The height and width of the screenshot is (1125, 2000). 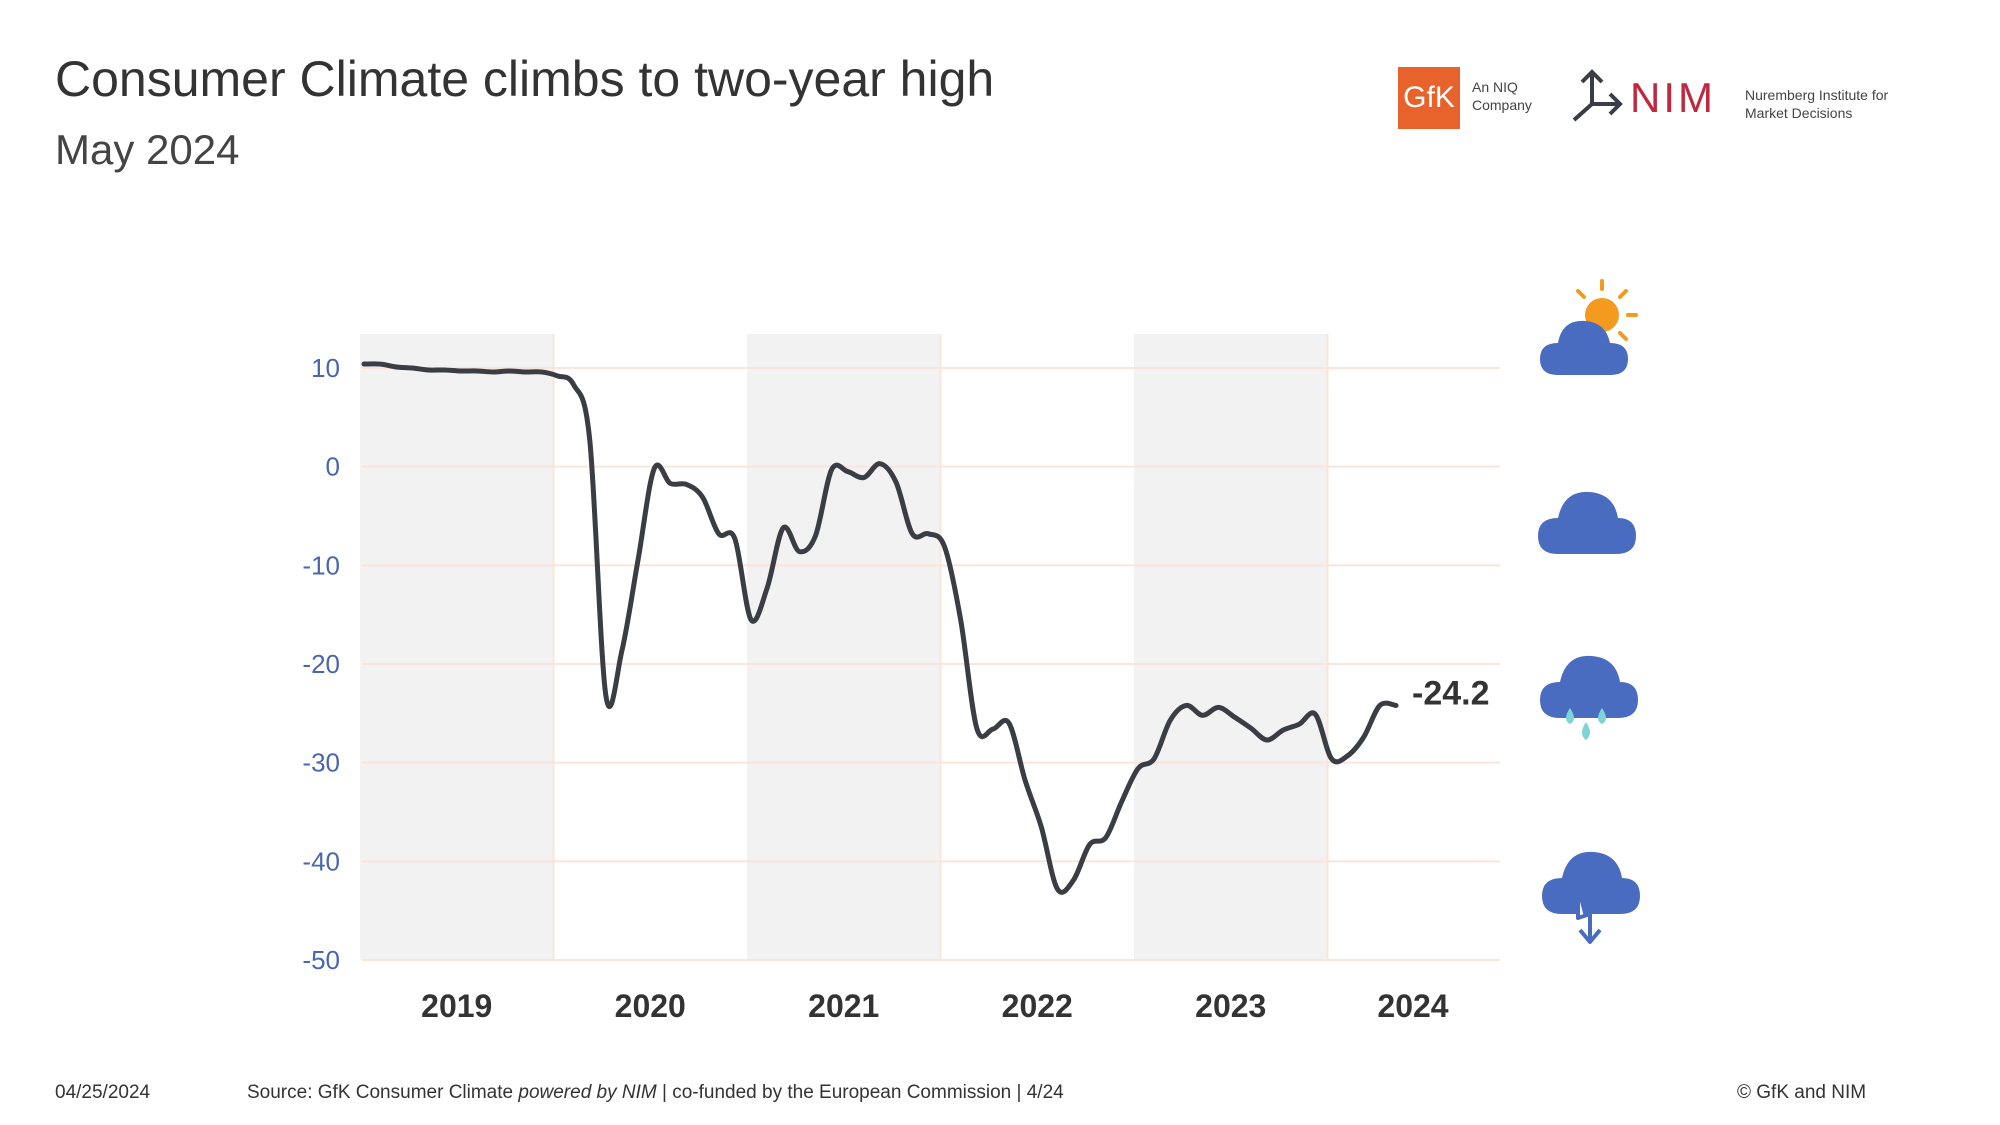 I want to click on gfk-logo: GfK, so click(x=1429, y=98).